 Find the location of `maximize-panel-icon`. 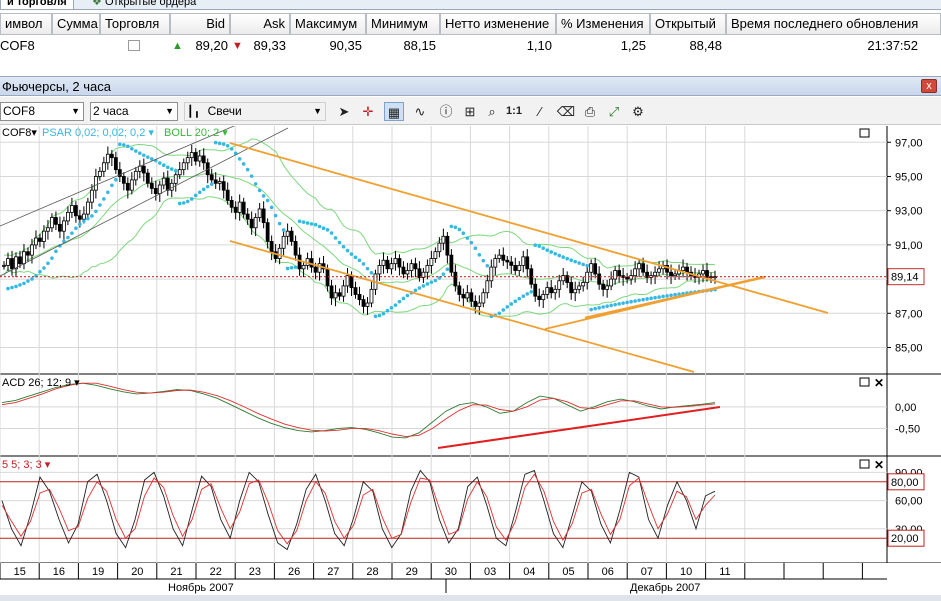

maximize-panel-icon is located at coordinates (864, 382).